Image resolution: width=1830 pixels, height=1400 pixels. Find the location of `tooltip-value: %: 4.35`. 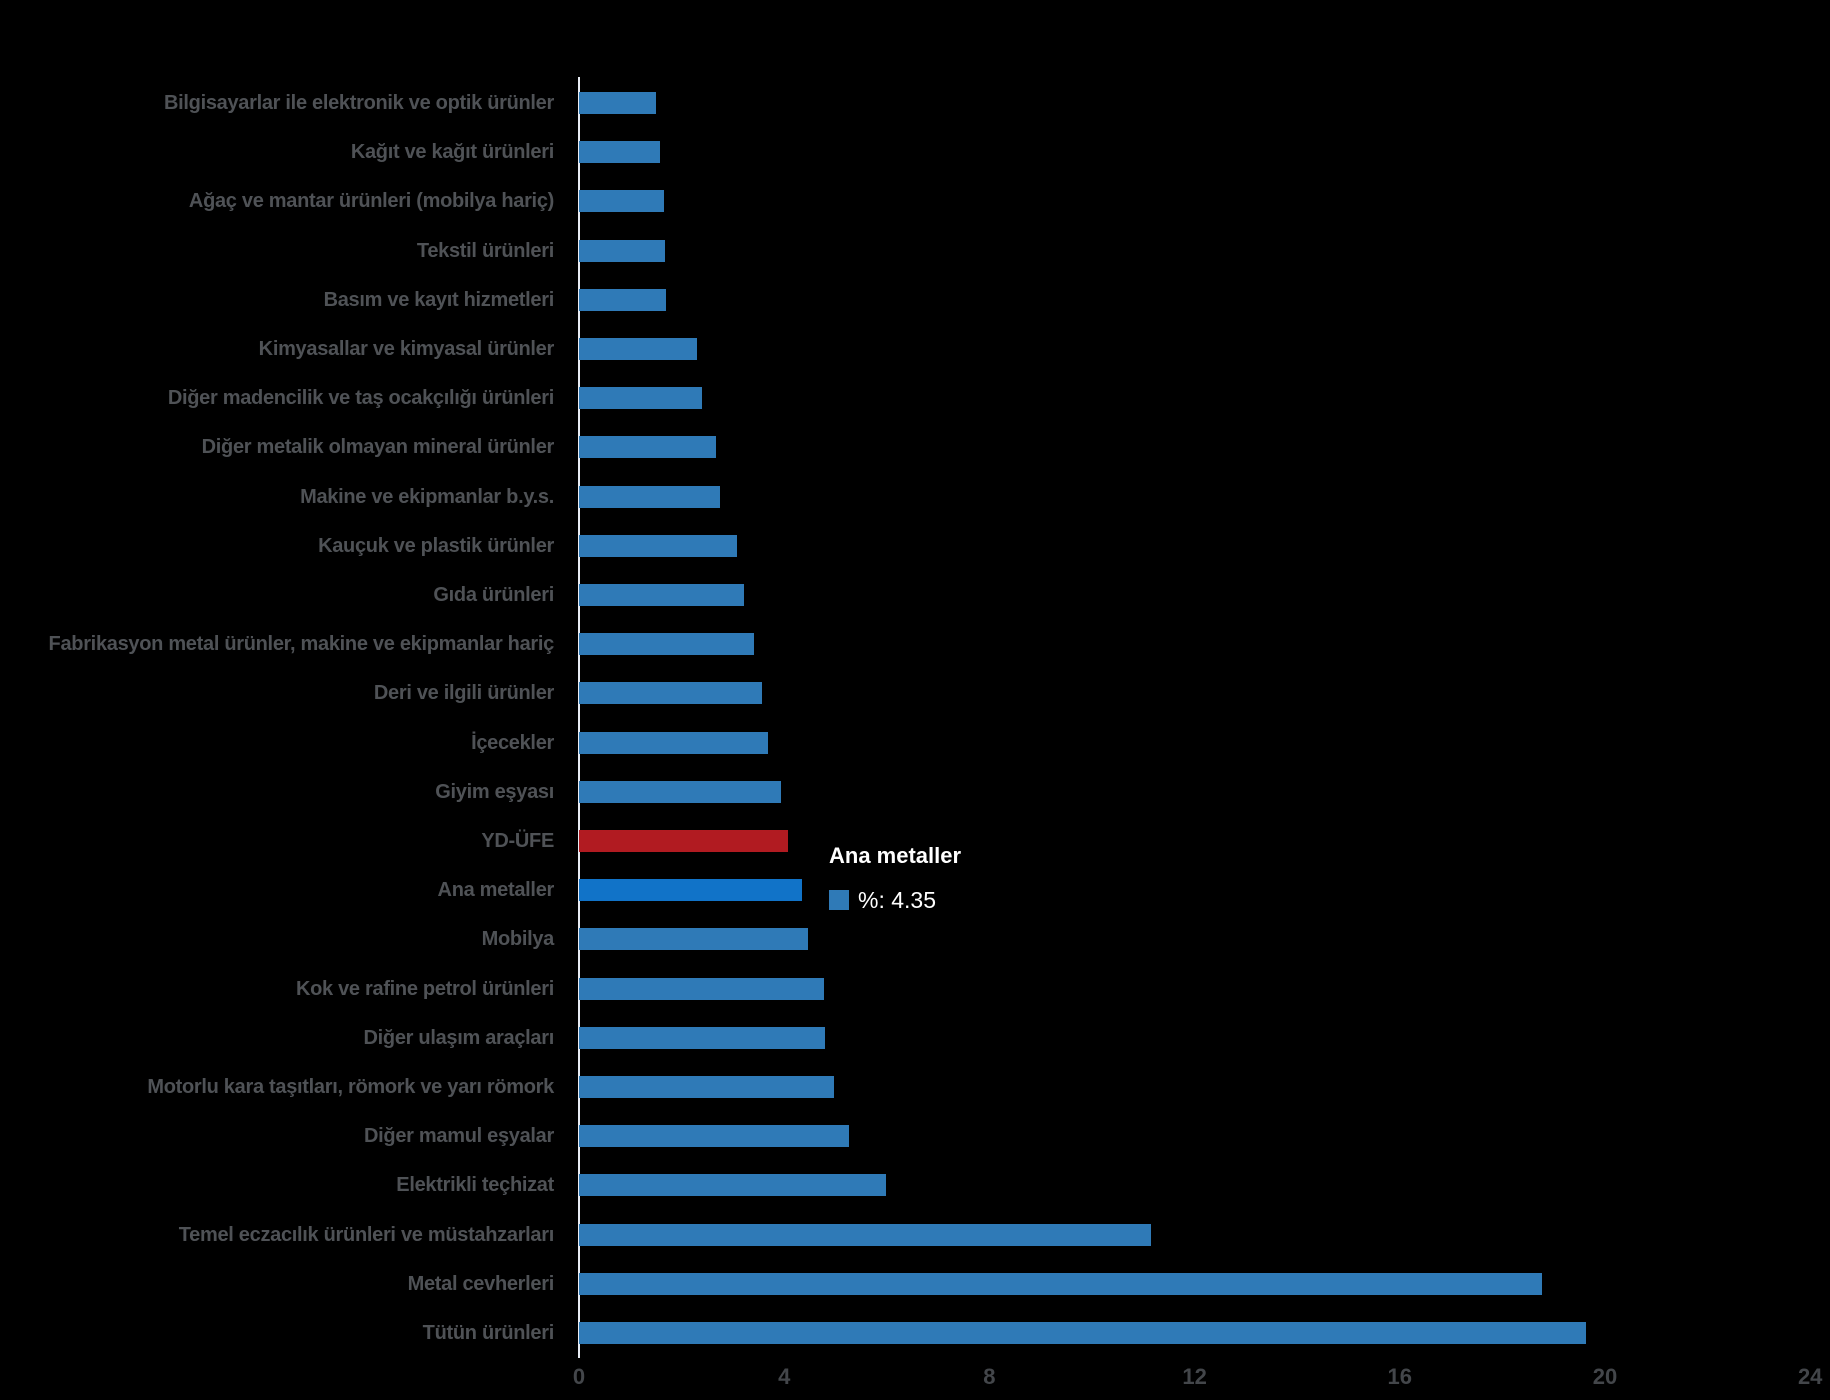

tooltip-value: %: 4.35 is located at coordinates (897, 899).